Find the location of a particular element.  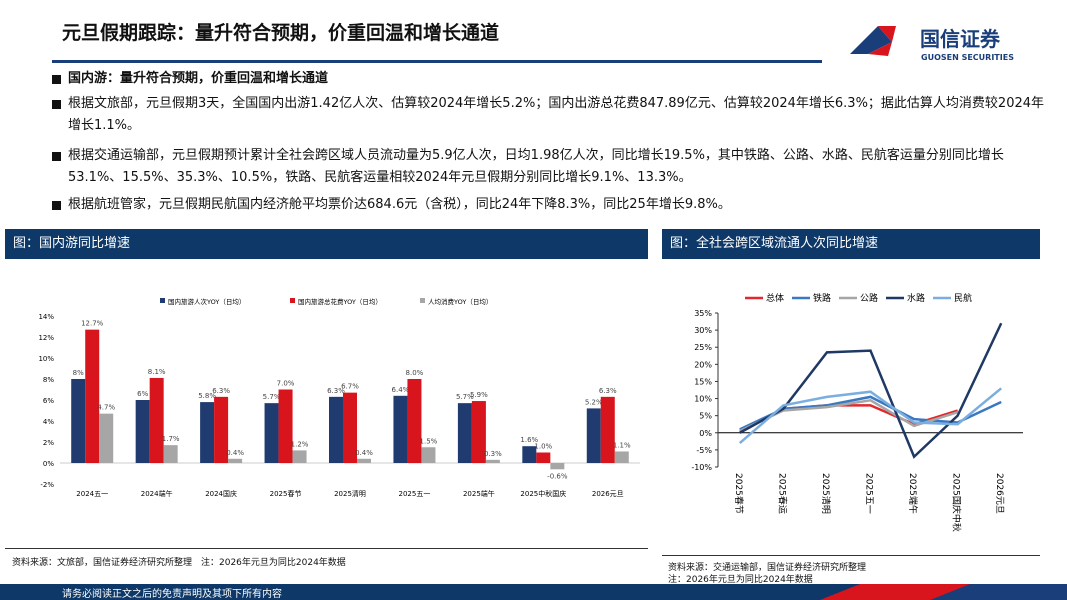

y-tick-label: 30% is located at coordinates (703, 330).